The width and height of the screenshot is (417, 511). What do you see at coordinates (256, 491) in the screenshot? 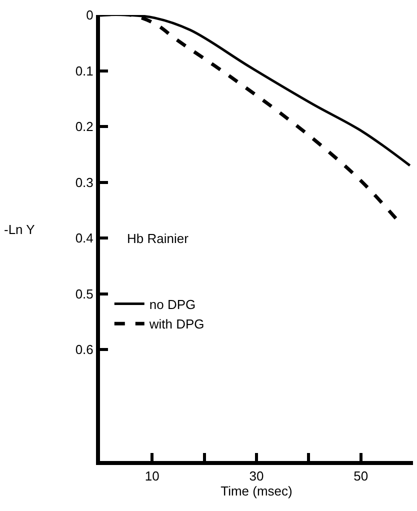
I see `x-axis-title: Time (msec)` at bounding box center [256, 491].